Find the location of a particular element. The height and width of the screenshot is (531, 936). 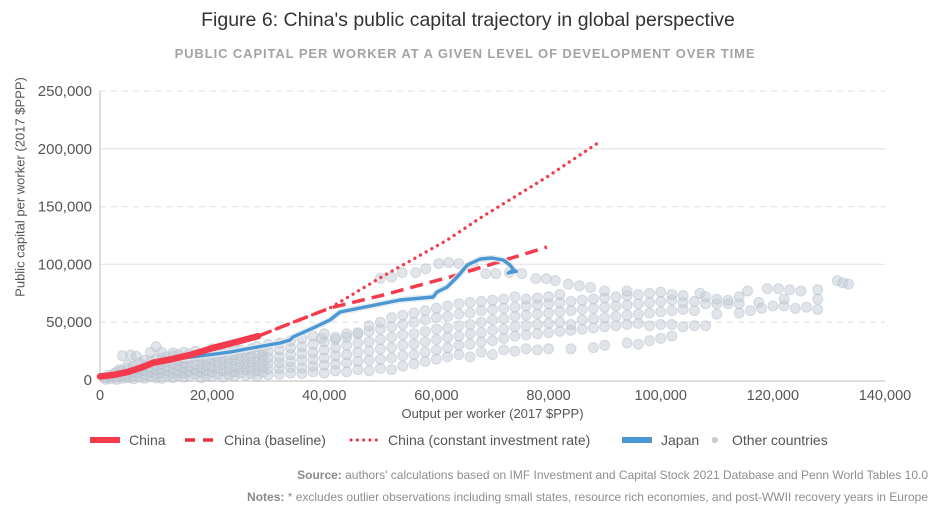

y-axis-label: Public capital per worker (2017 $PPP) is located at coordinates (20, 187).